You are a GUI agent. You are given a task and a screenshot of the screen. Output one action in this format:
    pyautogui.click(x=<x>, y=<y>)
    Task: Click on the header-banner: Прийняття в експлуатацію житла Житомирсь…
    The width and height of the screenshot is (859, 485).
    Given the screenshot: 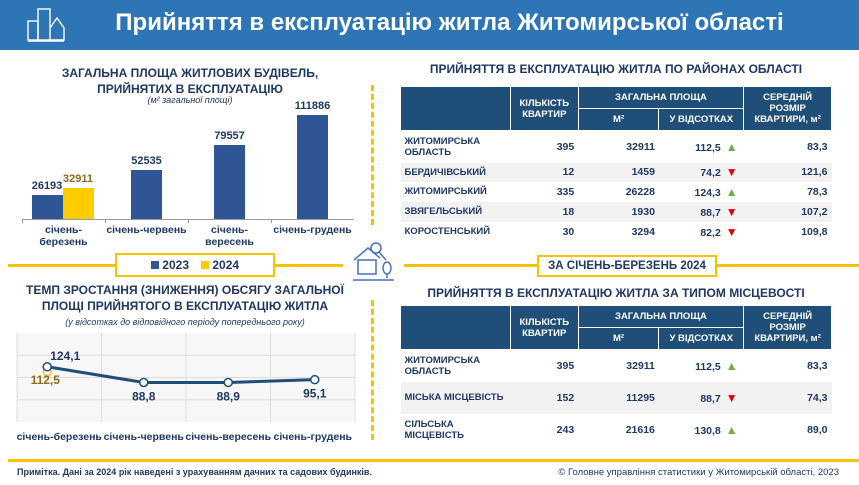 What is the action you would take?
    pyautogui.click(x=429, y=25)
    